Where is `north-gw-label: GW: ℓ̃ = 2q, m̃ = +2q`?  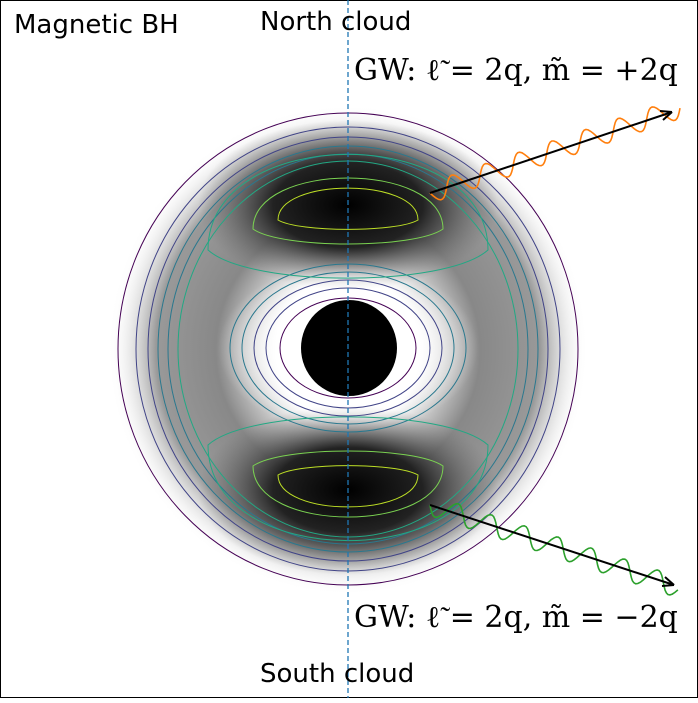
north-gw-label: GW: ℓ̃ = 2q, m̃ = +2q is located at coordinates (516, 70).